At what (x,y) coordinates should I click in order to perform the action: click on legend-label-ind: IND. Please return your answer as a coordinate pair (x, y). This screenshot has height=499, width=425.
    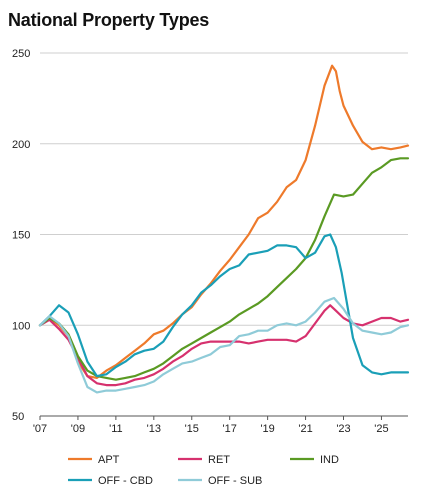
    Looking at the image, I should click on (329, 460).